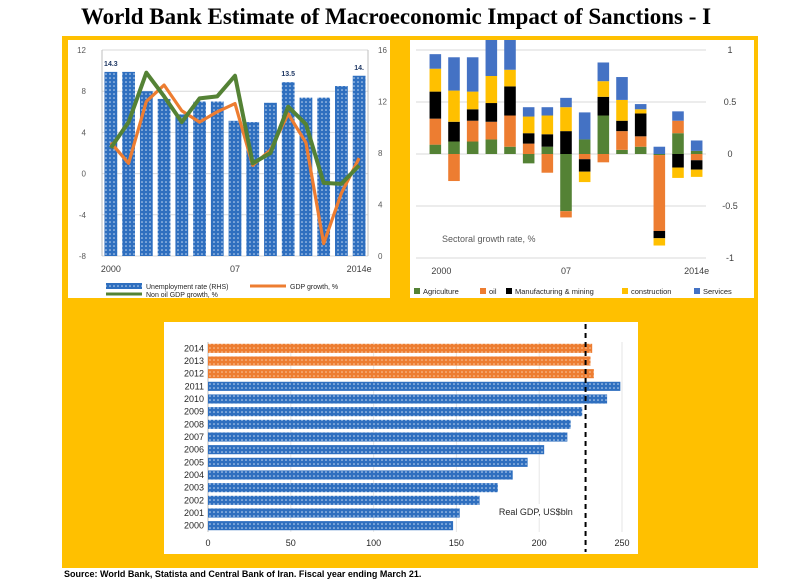  What do you see at coordinates (194, 374) in the screenshot?
I see `y-tick-label: 2012` at bounding box center [194, 374].